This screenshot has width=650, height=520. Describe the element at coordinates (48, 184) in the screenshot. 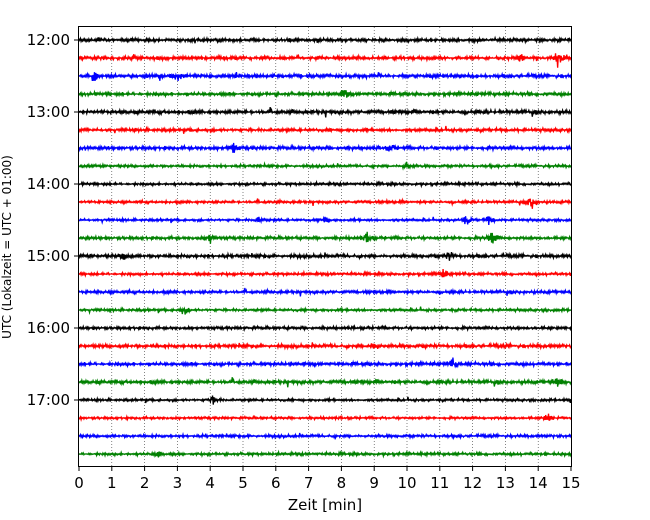

I see `y-tick-label: 14:00` at that location.